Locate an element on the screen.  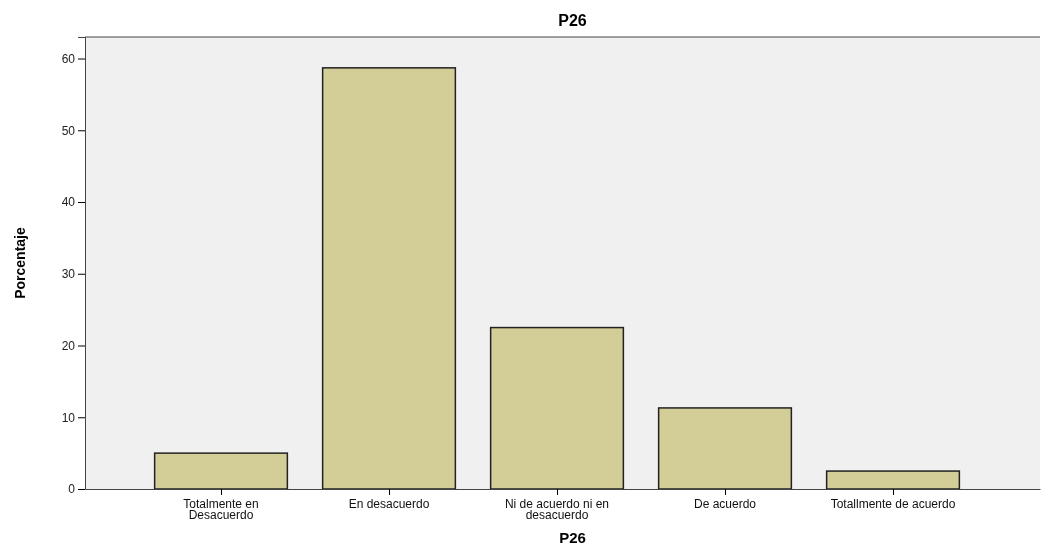
x-tick-label: En desacuerdo is located at coordinates (389, 504).